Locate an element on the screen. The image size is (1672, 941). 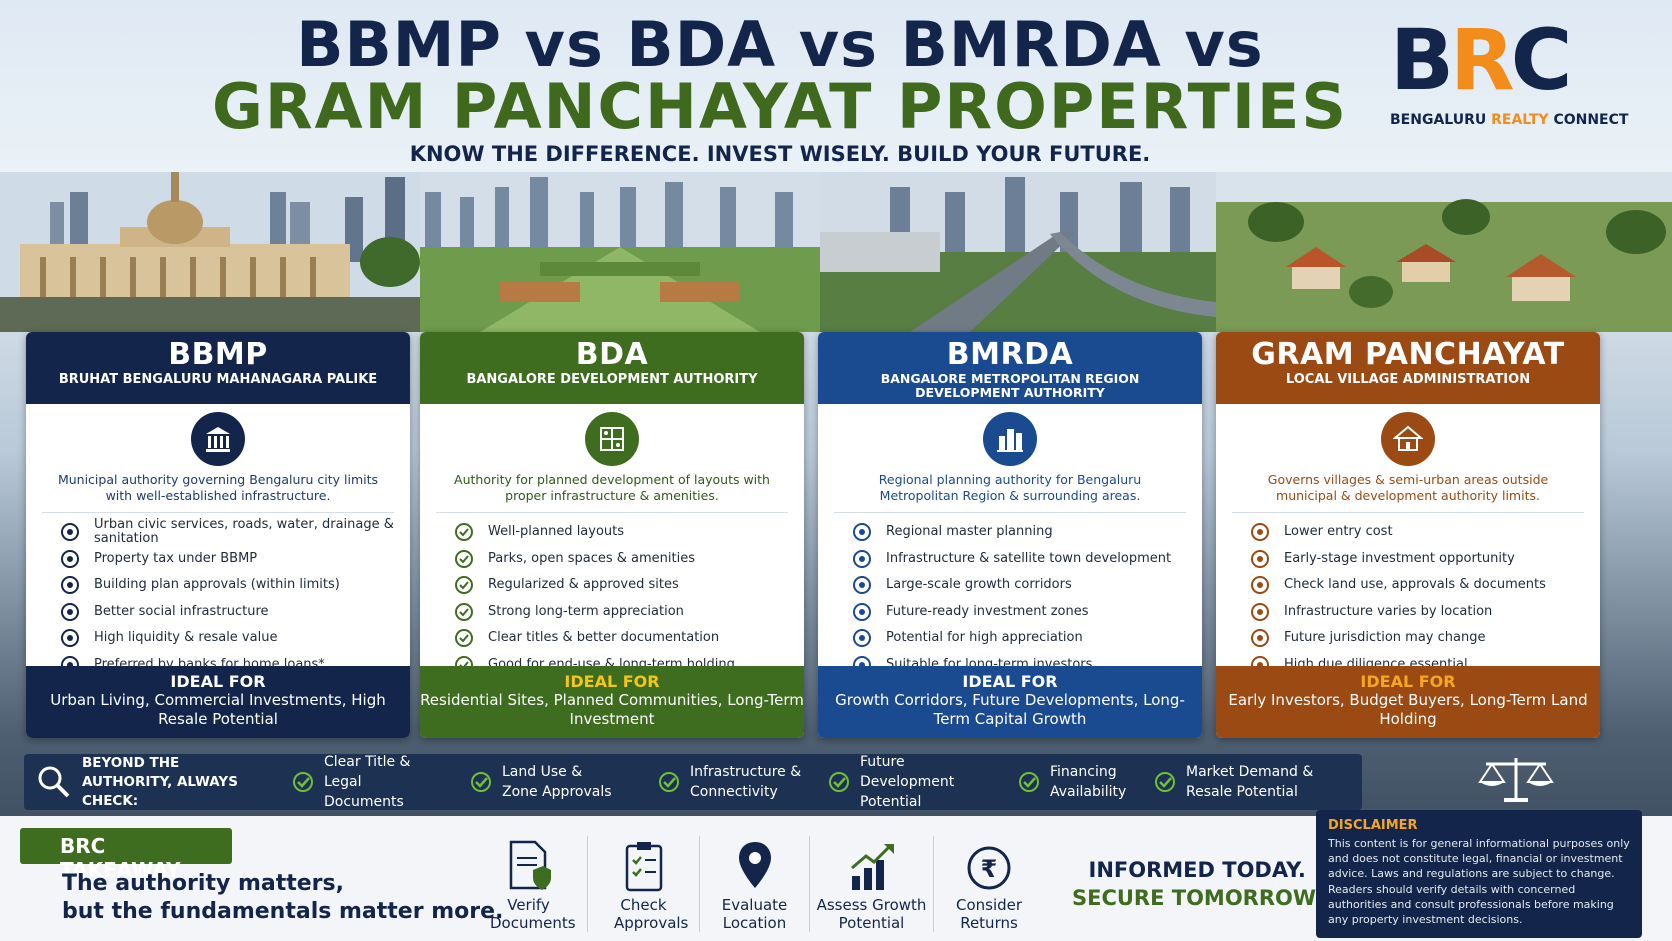
card-header: BDA BANGALORE DEVELOPMENT AUTHORITY is located at coordinates (612, 368).